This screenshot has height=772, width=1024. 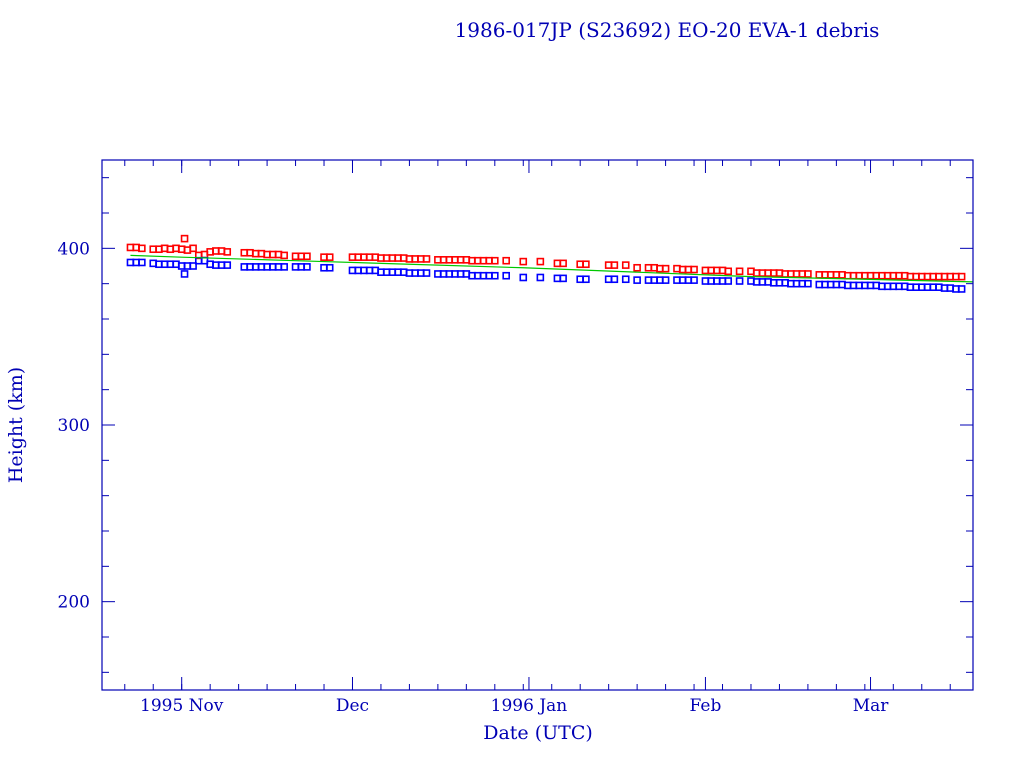 What do you see at coordinates (871, 706) in the screenshot?
I see `x-tick-label: Mar` at bounding box center [871, 706].